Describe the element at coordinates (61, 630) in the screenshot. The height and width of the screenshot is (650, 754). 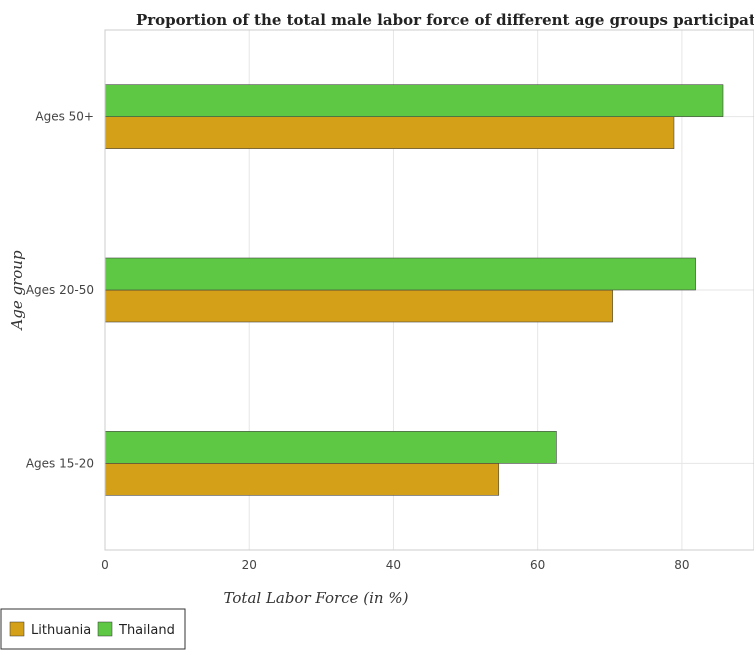
I see `legend-label-lithuania: Lithuania` at that location.